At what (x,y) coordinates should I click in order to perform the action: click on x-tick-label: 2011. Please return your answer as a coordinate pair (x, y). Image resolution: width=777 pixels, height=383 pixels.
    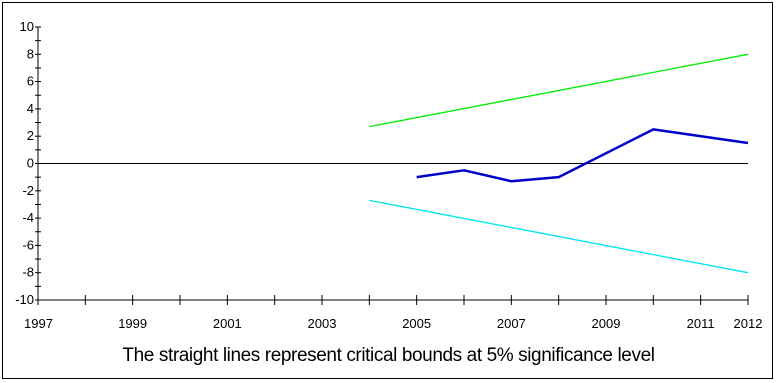
    Looking at the image, I should click on (701, 323).